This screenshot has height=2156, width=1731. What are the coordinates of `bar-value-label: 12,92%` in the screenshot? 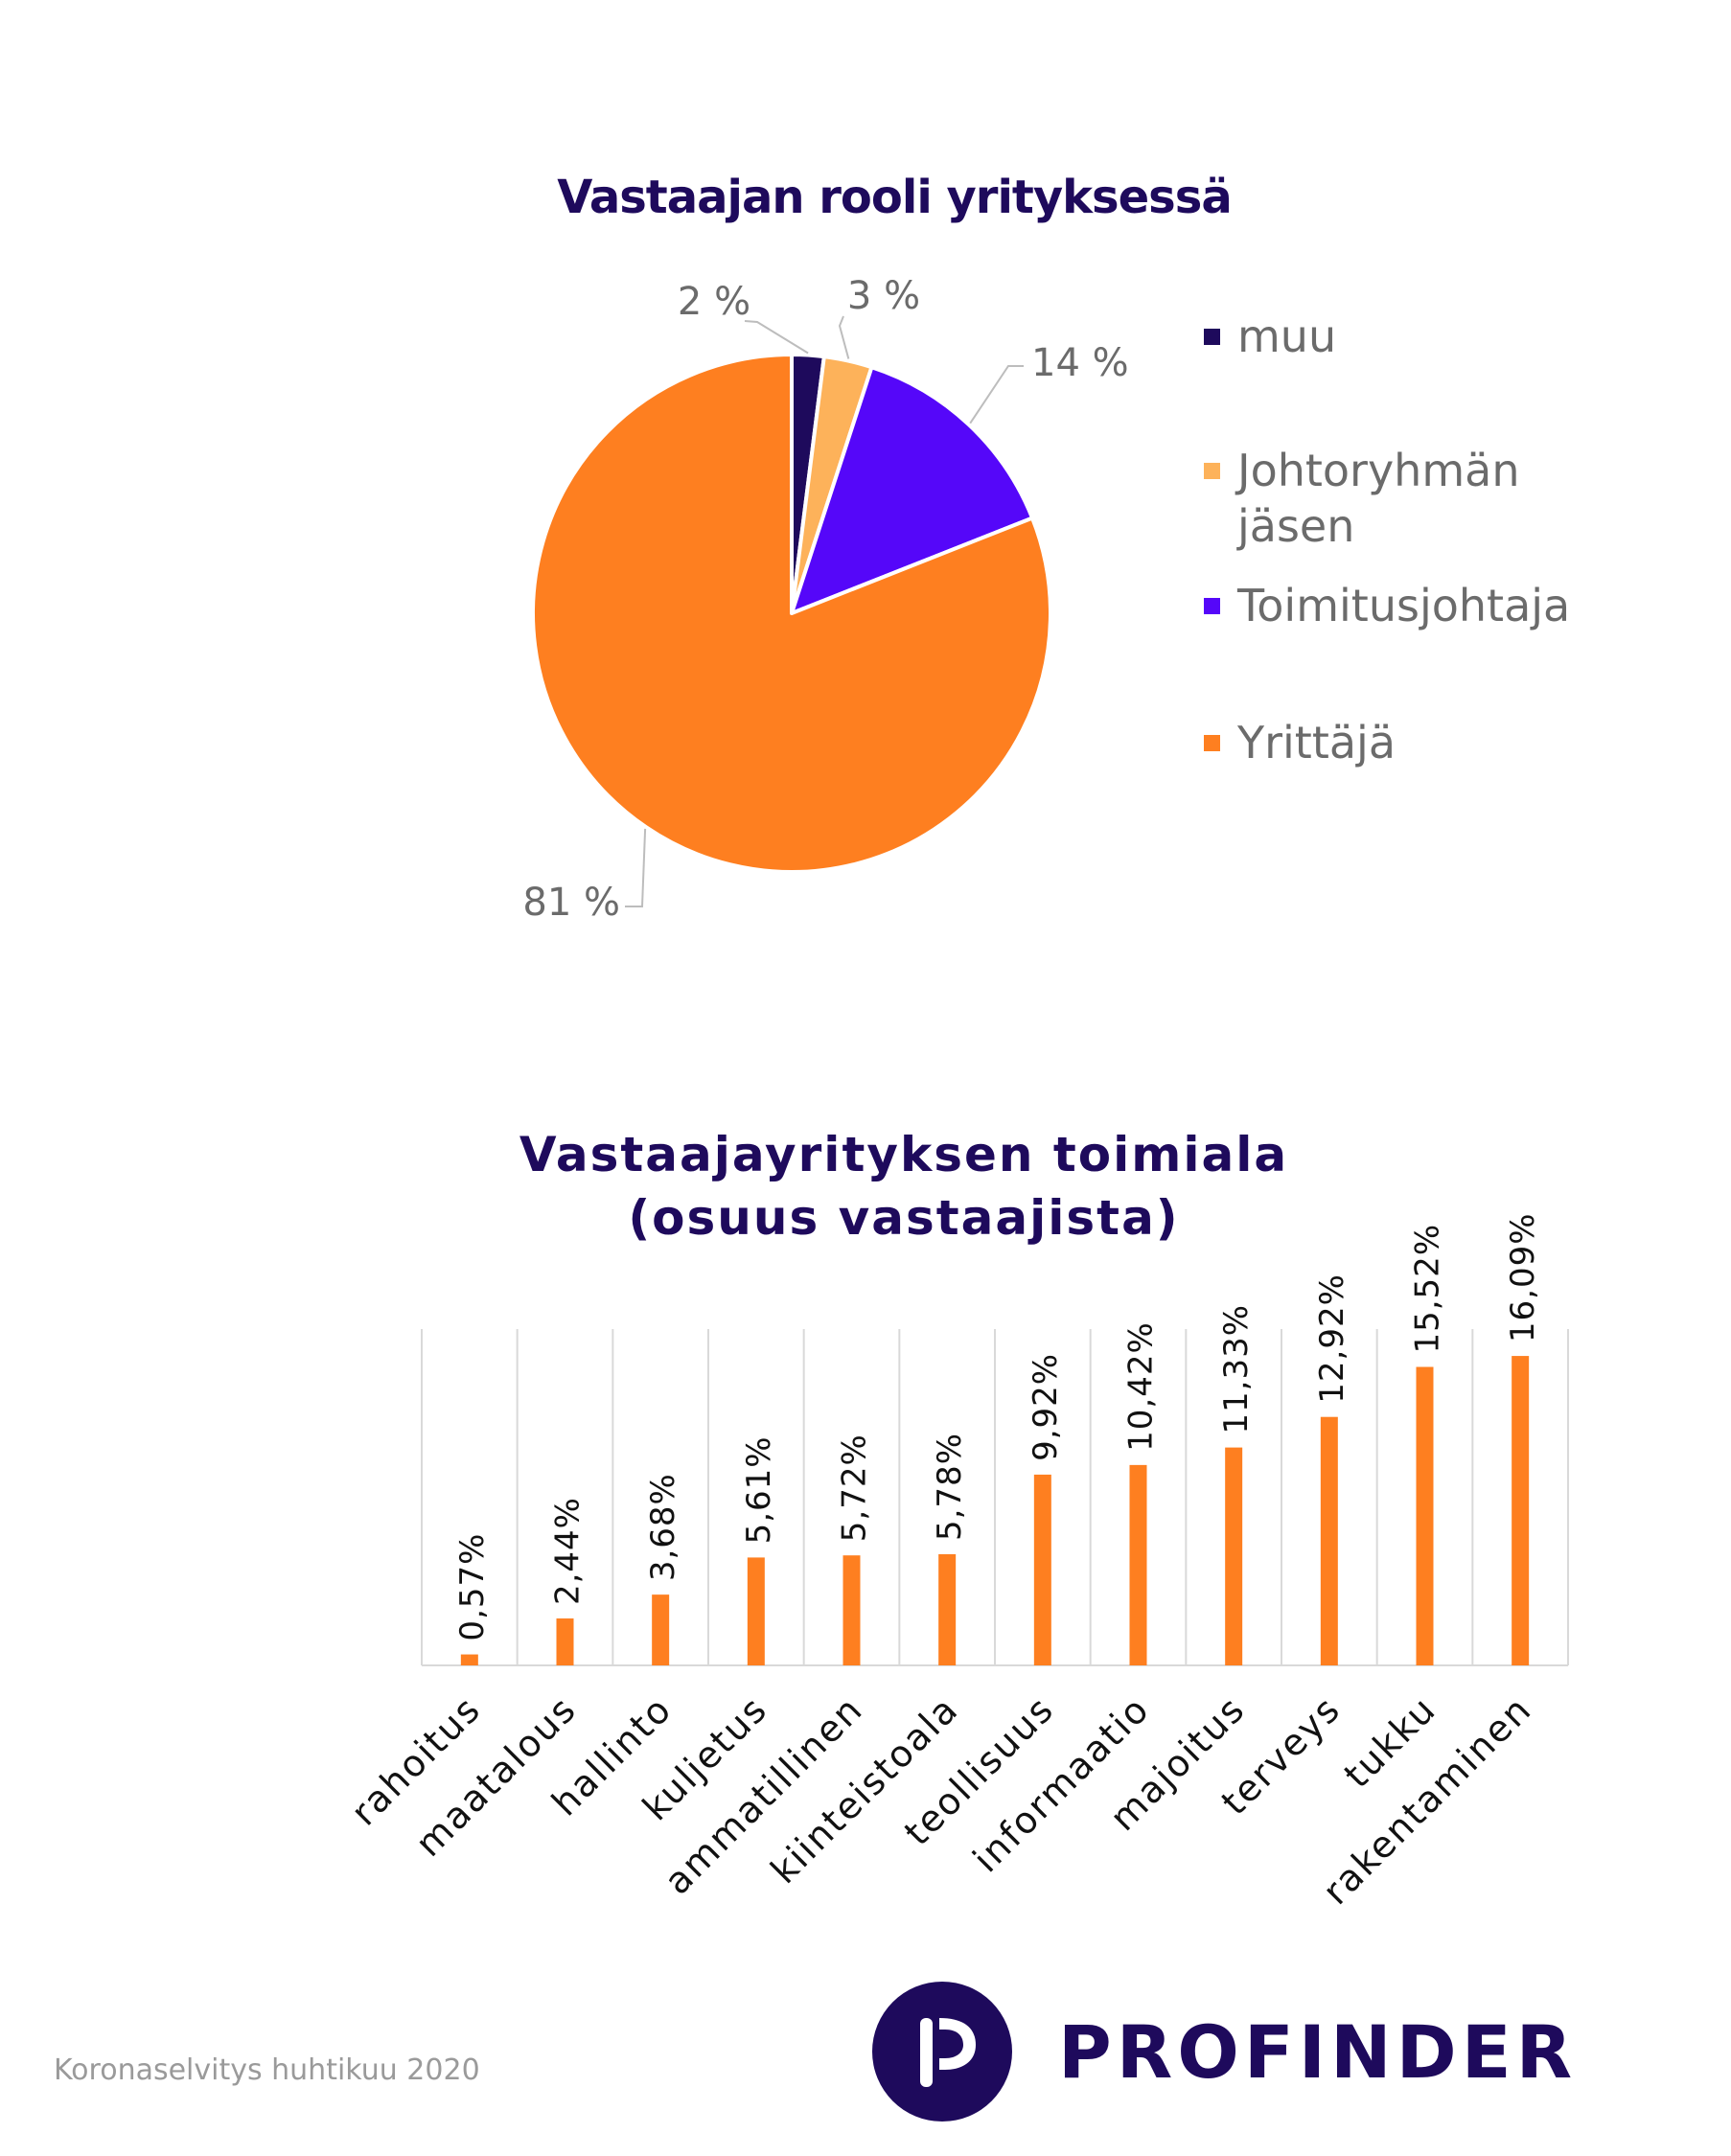 It's located at (1332, 1338).